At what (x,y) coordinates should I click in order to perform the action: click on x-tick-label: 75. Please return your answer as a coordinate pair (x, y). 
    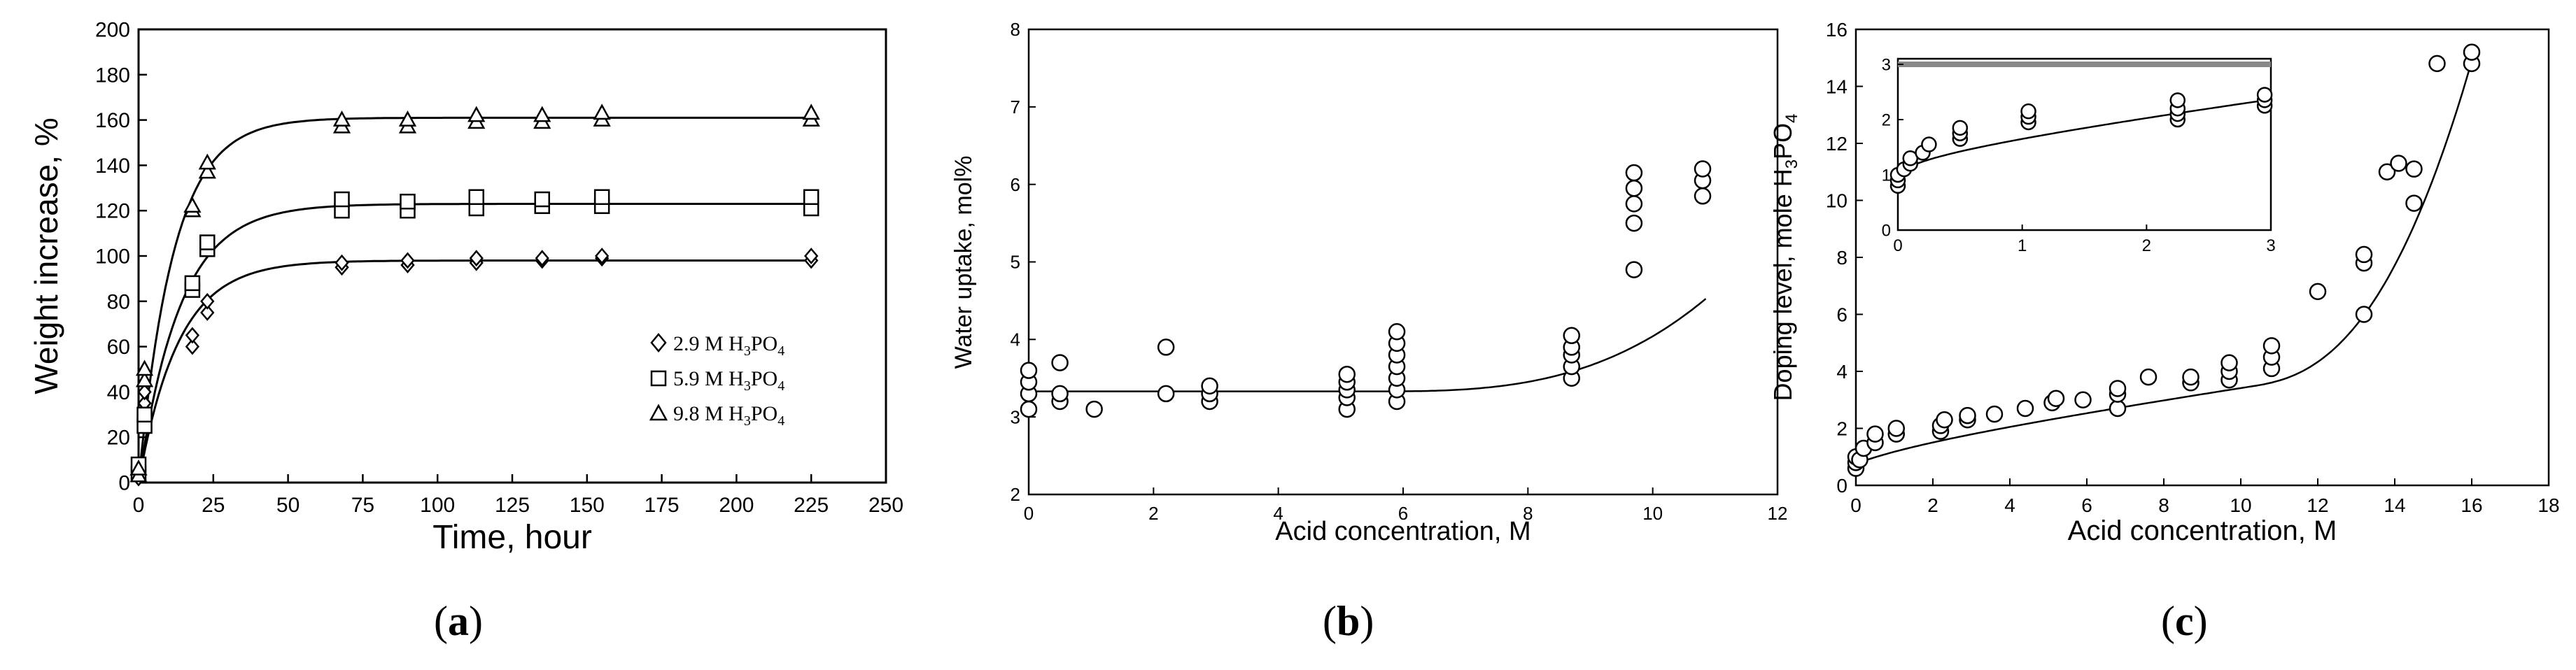
    Looking at the image, I should click on (362, 505).